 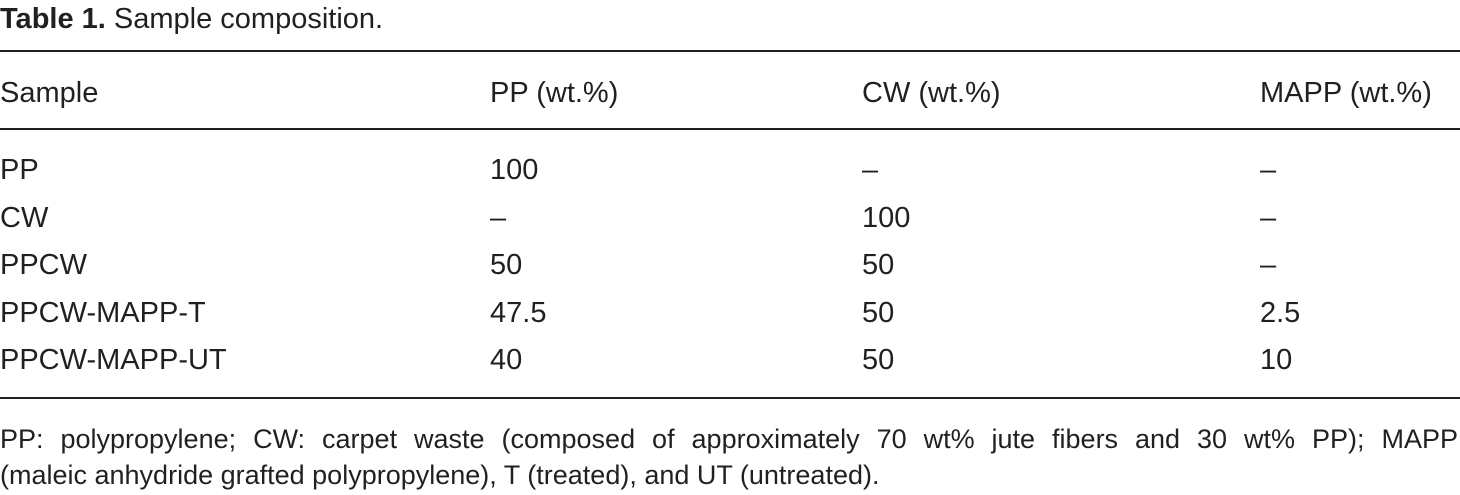 I want to click on row-label: PP, so click(x=19, y=170).